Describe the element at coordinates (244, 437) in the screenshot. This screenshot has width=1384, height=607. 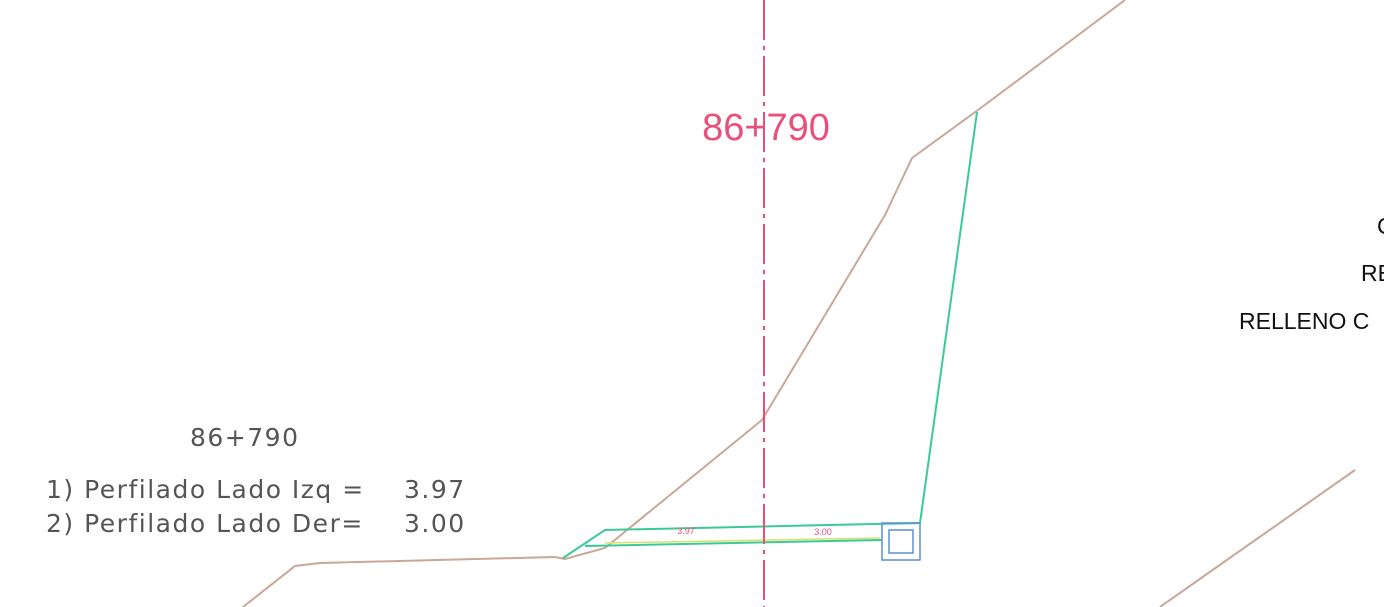
I see `info-title: 86+790` at that location.